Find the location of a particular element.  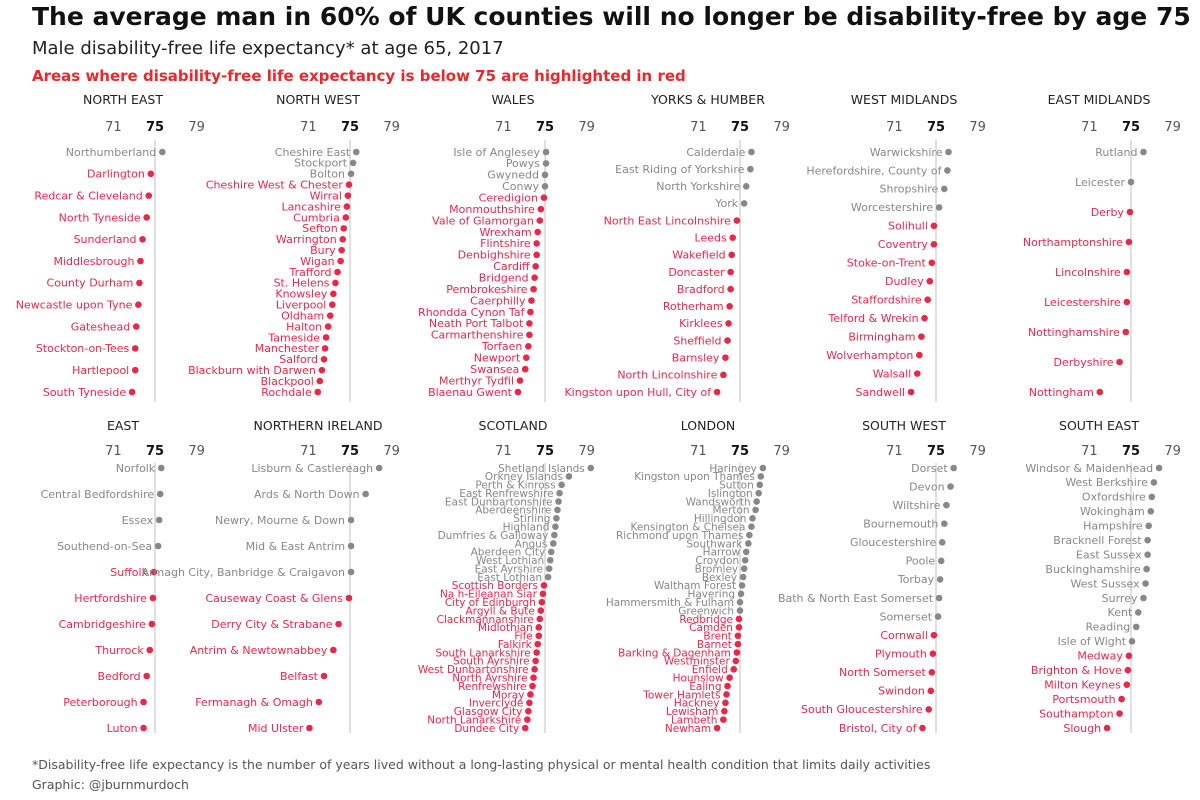

data-label: Lisburn & Castlereagh is located at coordinates (312, 468).